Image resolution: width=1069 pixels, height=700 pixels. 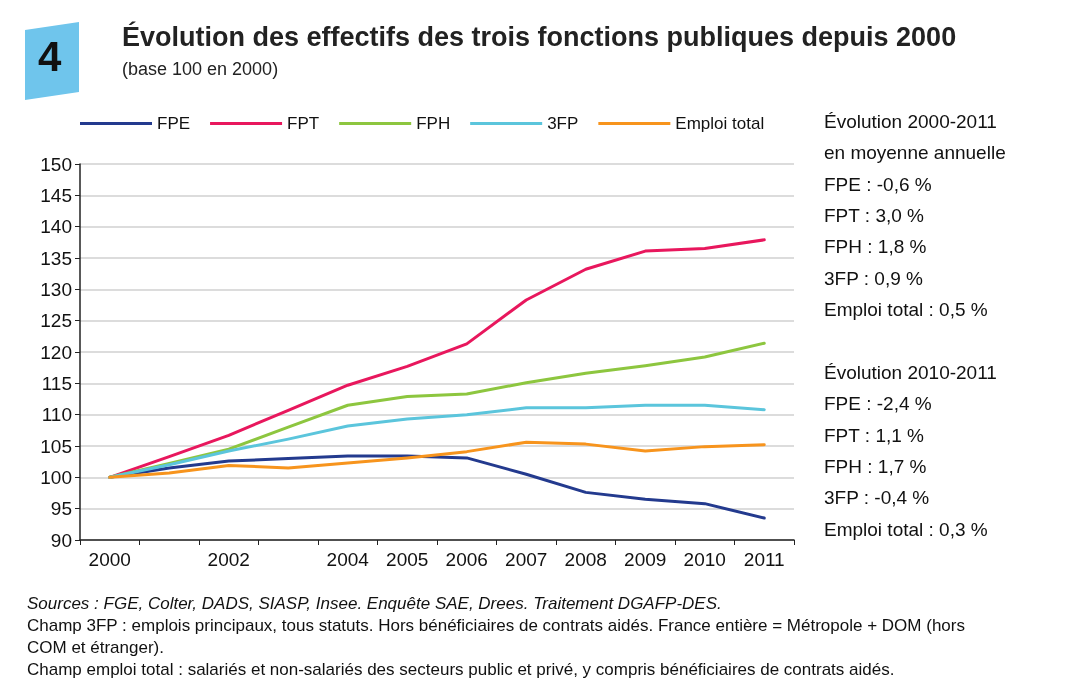 I want to click on x-tick-label: 2002, so click(x=228, y=559).